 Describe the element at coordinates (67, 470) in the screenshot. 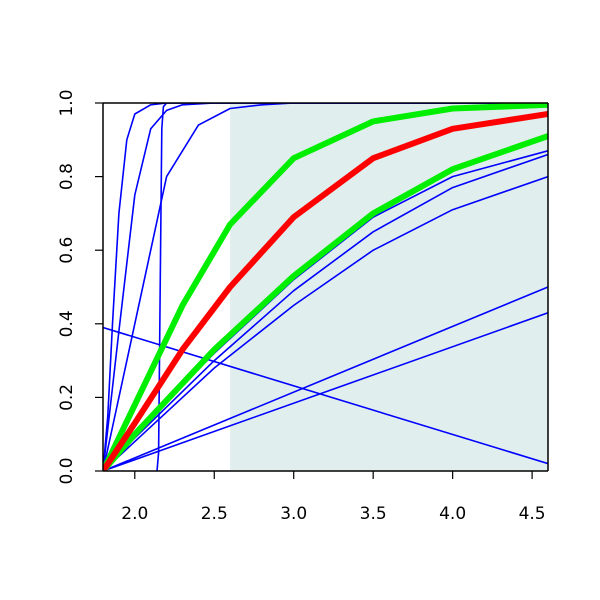

I see `y-tick-label: 0.0` at that location.